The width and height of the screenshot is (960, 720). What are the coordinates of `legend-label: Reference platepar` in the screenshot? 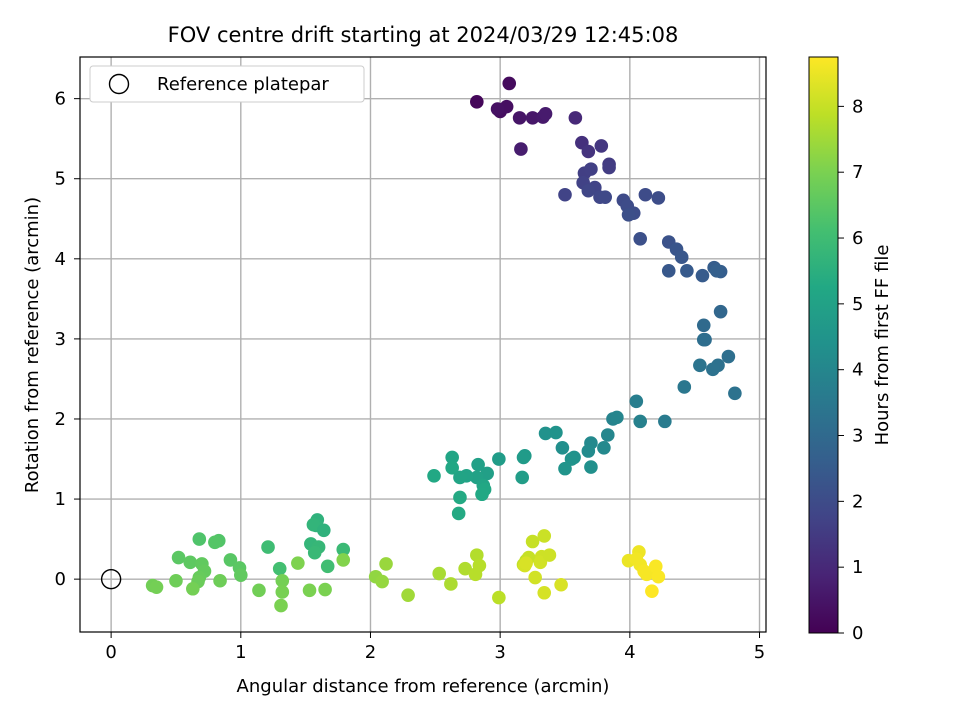 It's located at (243, 84).